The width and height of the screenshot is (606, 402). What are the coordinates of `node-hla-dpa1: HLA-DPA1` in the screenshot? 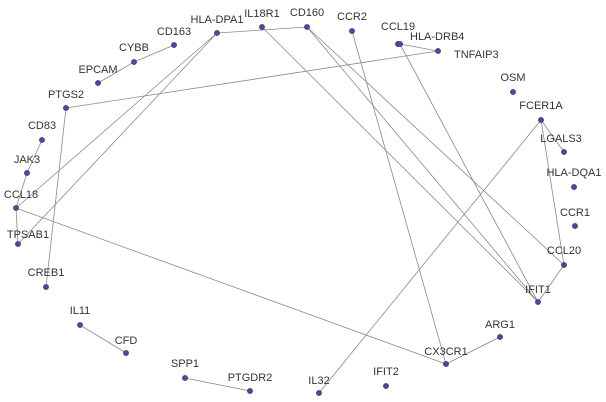 It's located at (217, 25).